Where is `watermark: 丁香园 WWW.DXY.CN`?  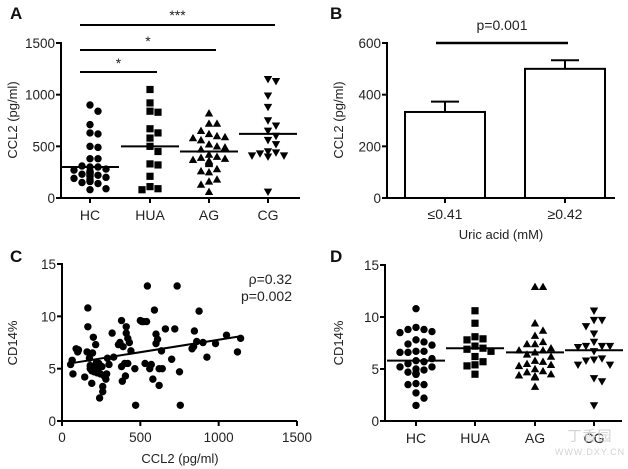
watermark: 丁香园 WWW.DXY.CN is located at coordinates (589, 442).